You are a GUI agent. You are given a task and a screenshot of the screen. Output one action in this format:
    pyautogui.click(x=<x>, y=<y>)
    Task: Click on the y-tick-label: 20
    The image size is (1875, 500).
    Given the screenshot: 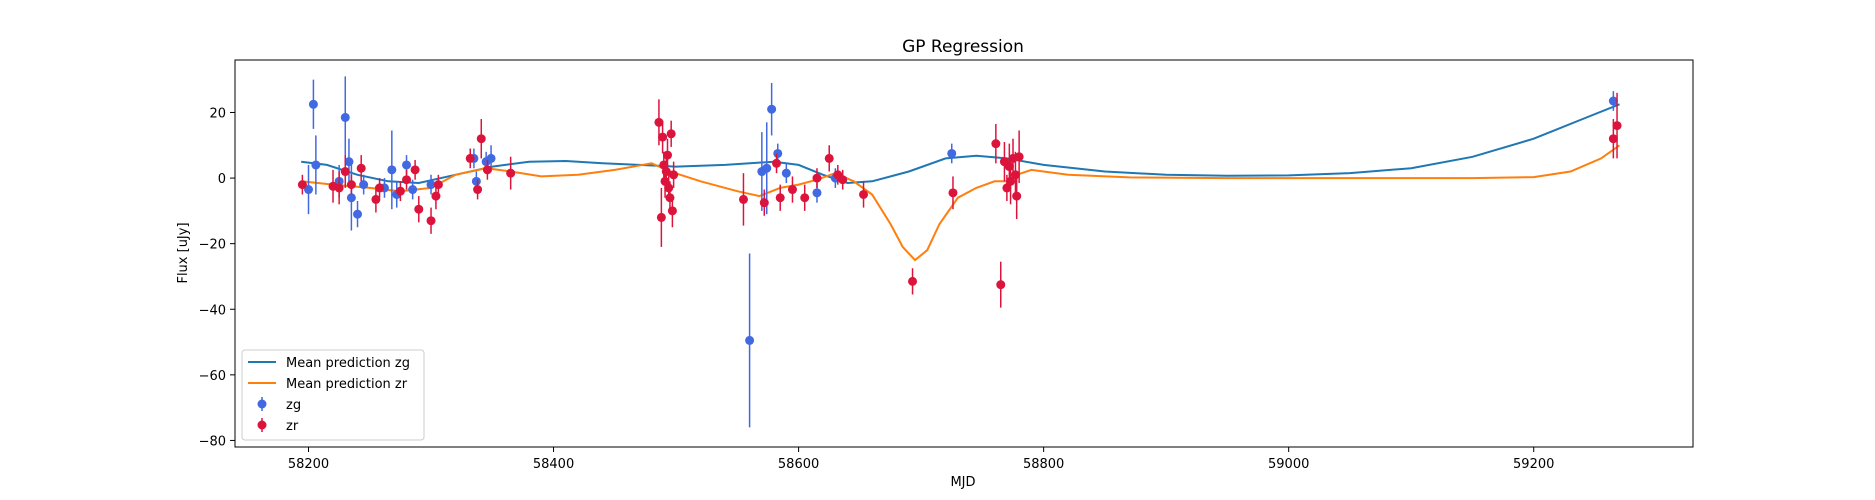 What is the action you would take?
    pyautogui.click(x=217, y=113)
    